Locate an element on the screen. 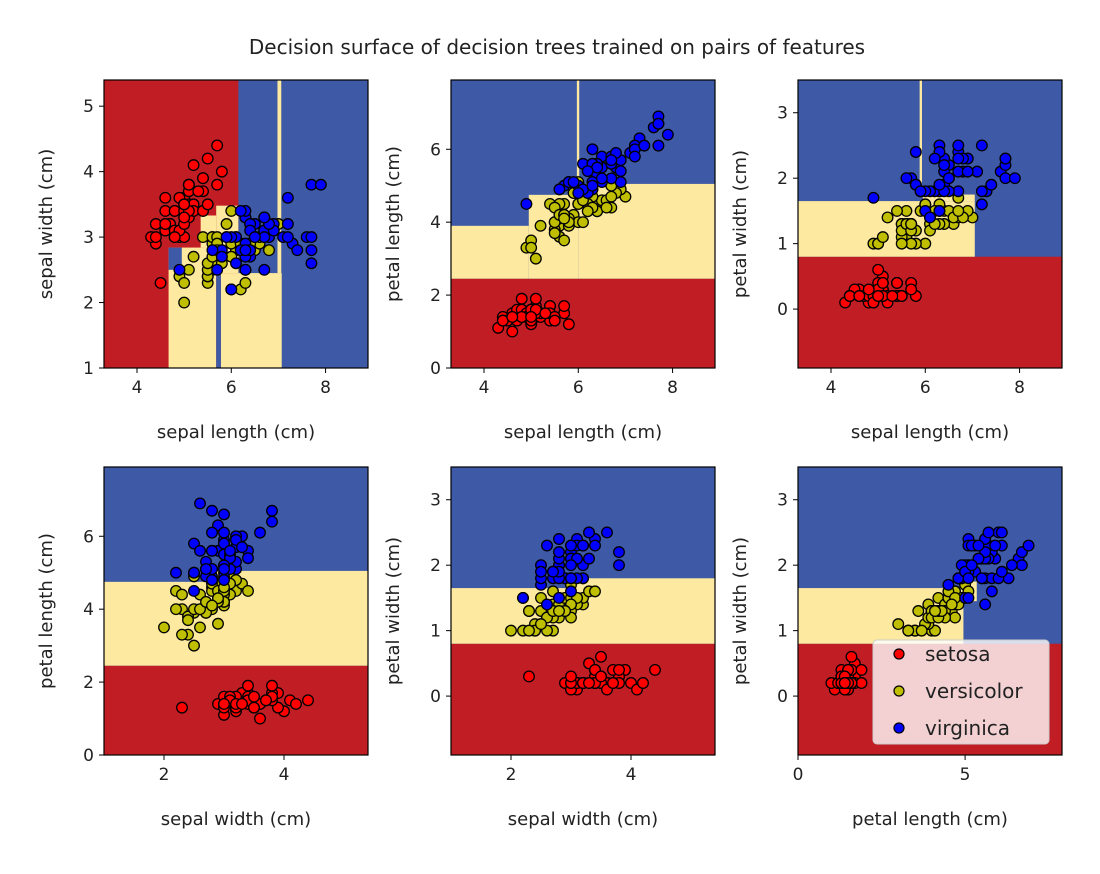 This screenshot has width=1100, height=874. legend-marker-versicolor is located at coordinates (899, 691).